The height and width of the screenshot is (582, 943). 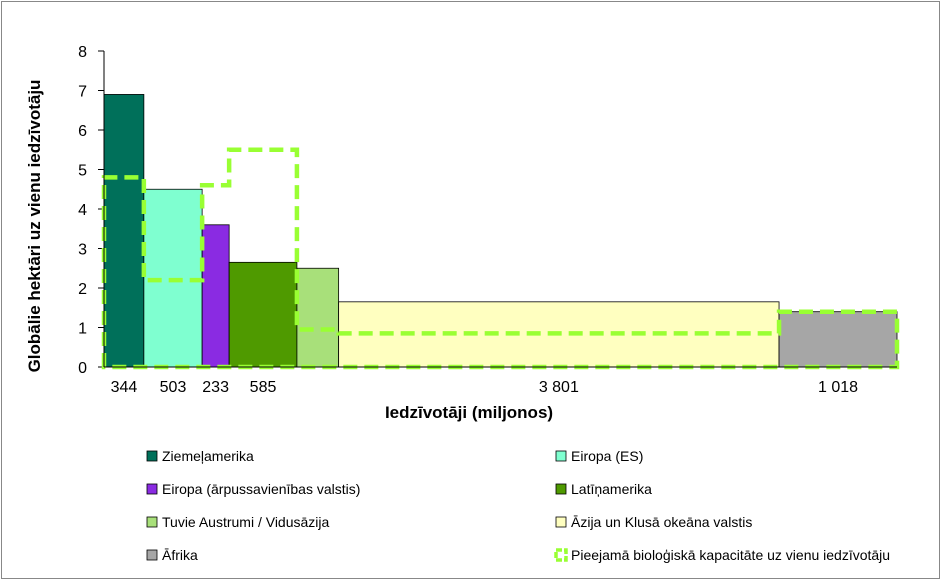 I want to click on x-tick-label: 344, so click(x=124, y=387).